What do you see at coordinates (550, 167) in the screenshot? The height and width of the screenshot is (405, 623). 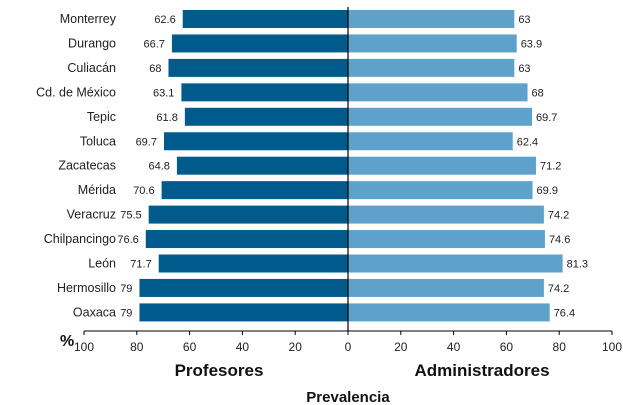 I see `value-label-administradores: 71.2` at bounding box center [550, 167].